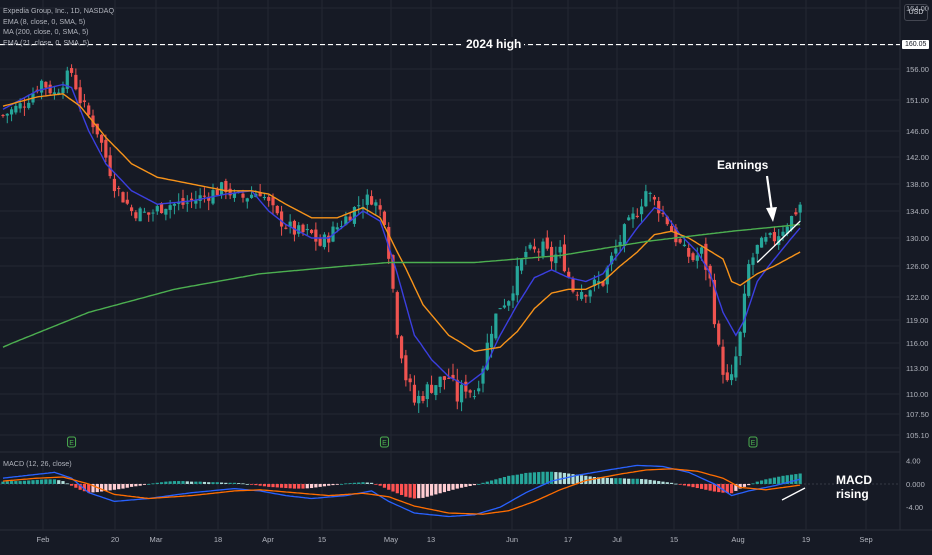 The image size is (932, 555). What do you see at coordinates (916, 12) in the screenshot?
I see `currency-button: USD` at bounding box center [916, 12].